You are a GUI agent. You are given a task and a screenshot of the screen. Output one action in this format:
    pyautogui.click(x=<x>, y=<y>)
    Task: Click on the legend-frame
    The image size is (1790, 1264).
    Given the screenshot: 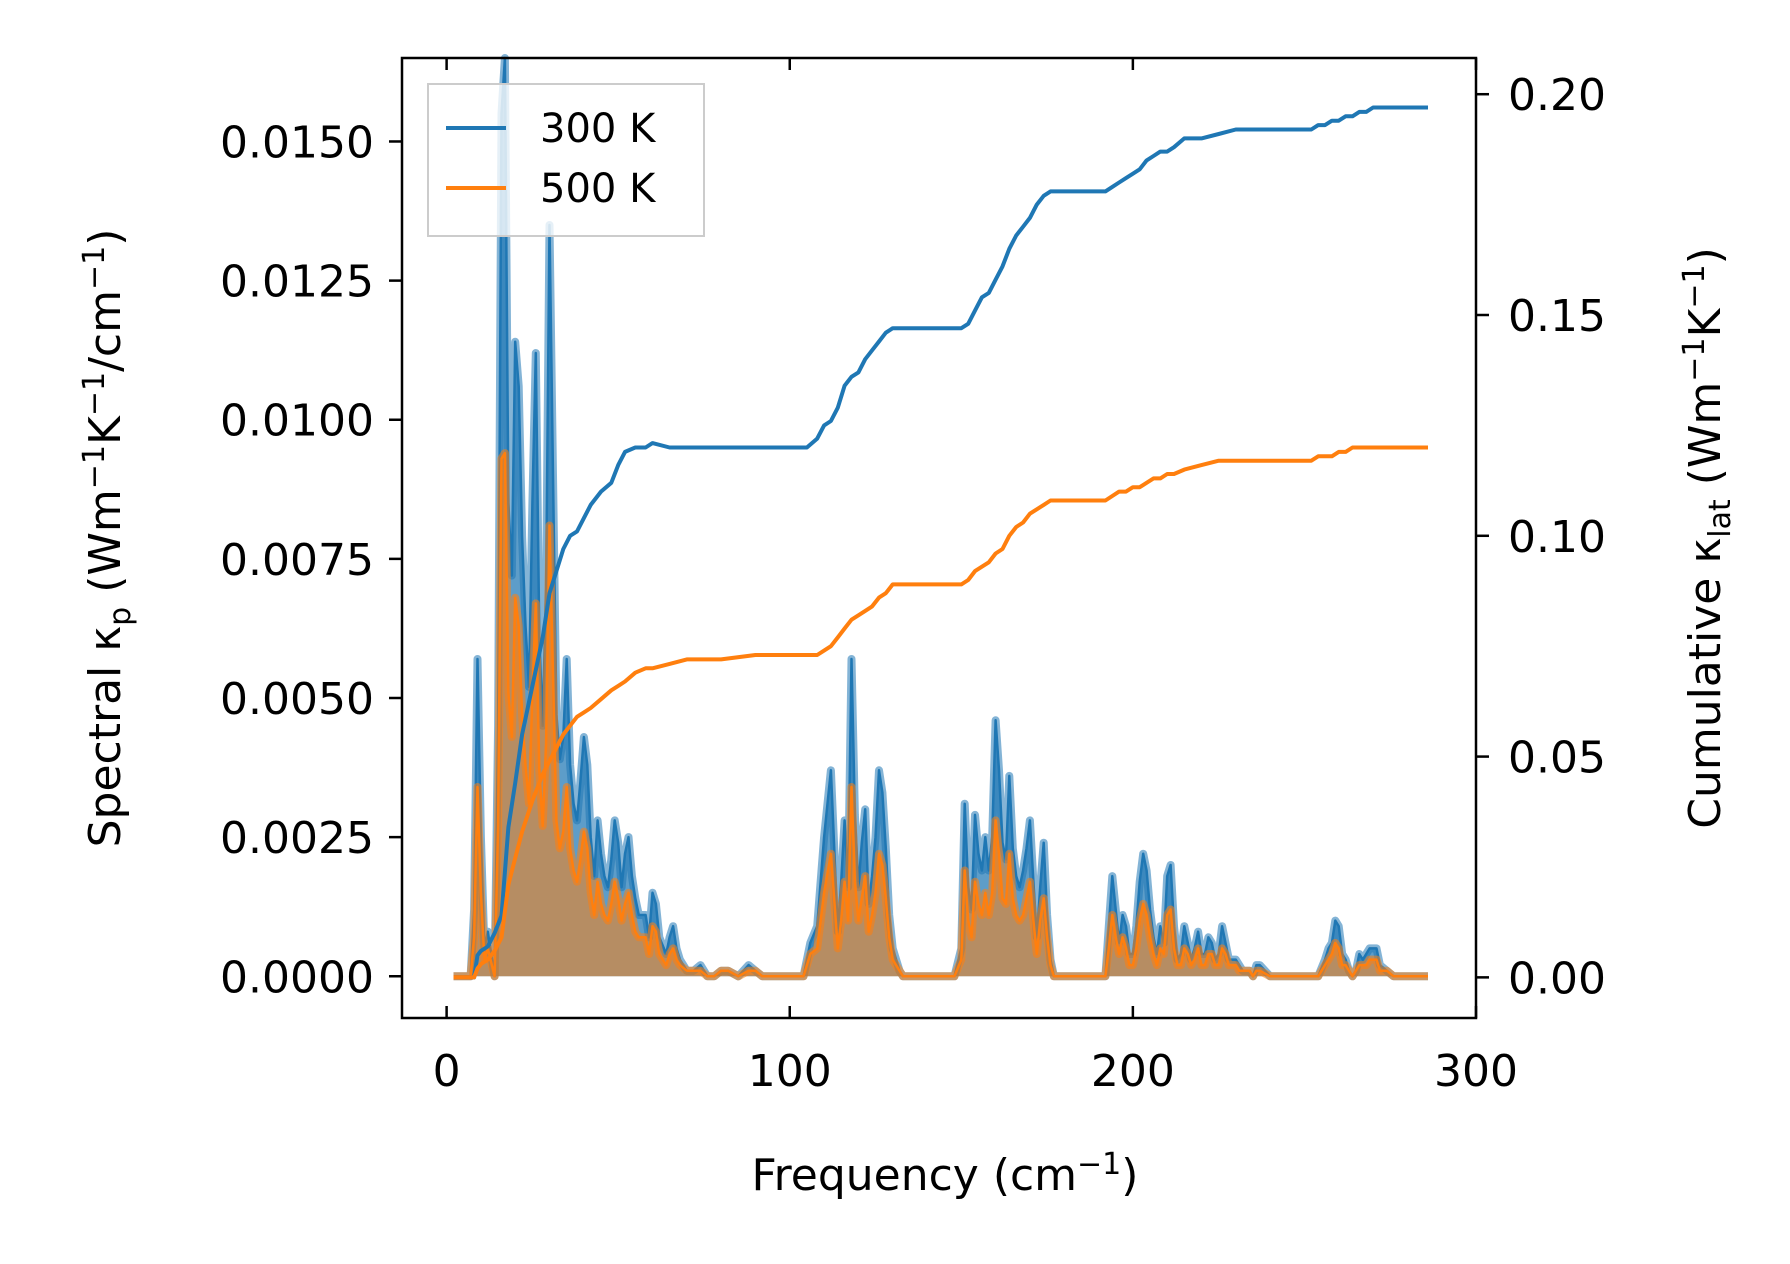 What is the action you would take?
    pyautogui.click(x=566, y=160)
    